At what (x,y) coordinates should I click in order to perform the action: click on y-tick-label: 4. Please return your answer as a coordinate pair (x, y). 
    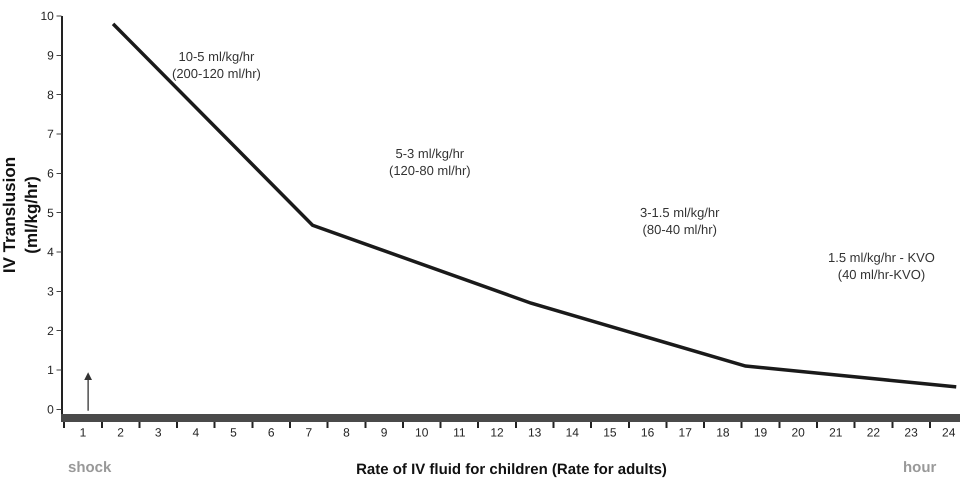
    Looking at the image, I should click on (50, 252).